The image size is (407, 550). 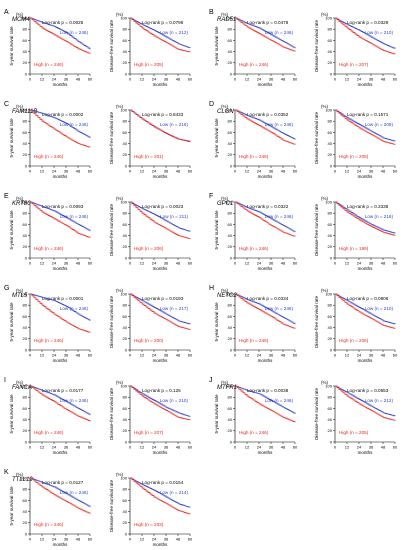 I want to click on high-series-label: High (n = 205), so click(x=354, y=432).